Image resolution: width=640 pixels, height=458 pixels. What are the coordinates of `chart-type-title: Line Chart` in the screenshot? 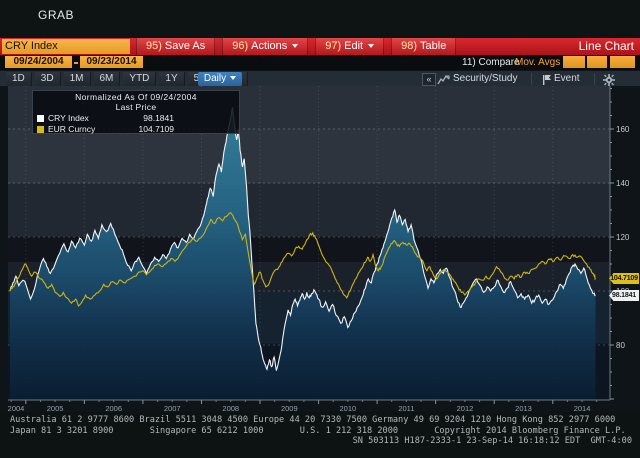 It's located at (606, 46).